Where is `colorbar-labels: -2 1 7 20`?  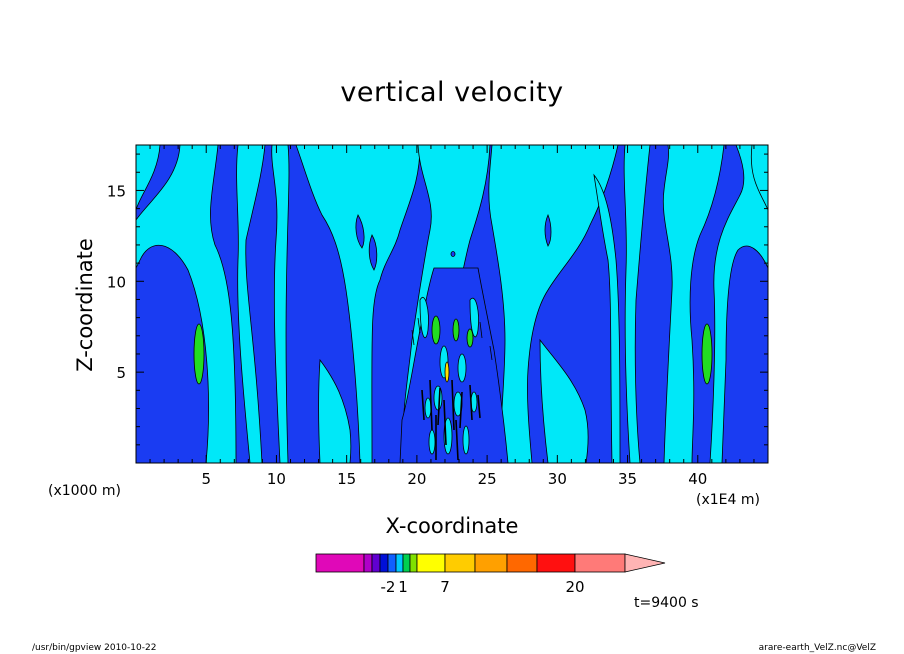
colorbar-labels: -2 1 7 20 is located at coordinates (483, 587).